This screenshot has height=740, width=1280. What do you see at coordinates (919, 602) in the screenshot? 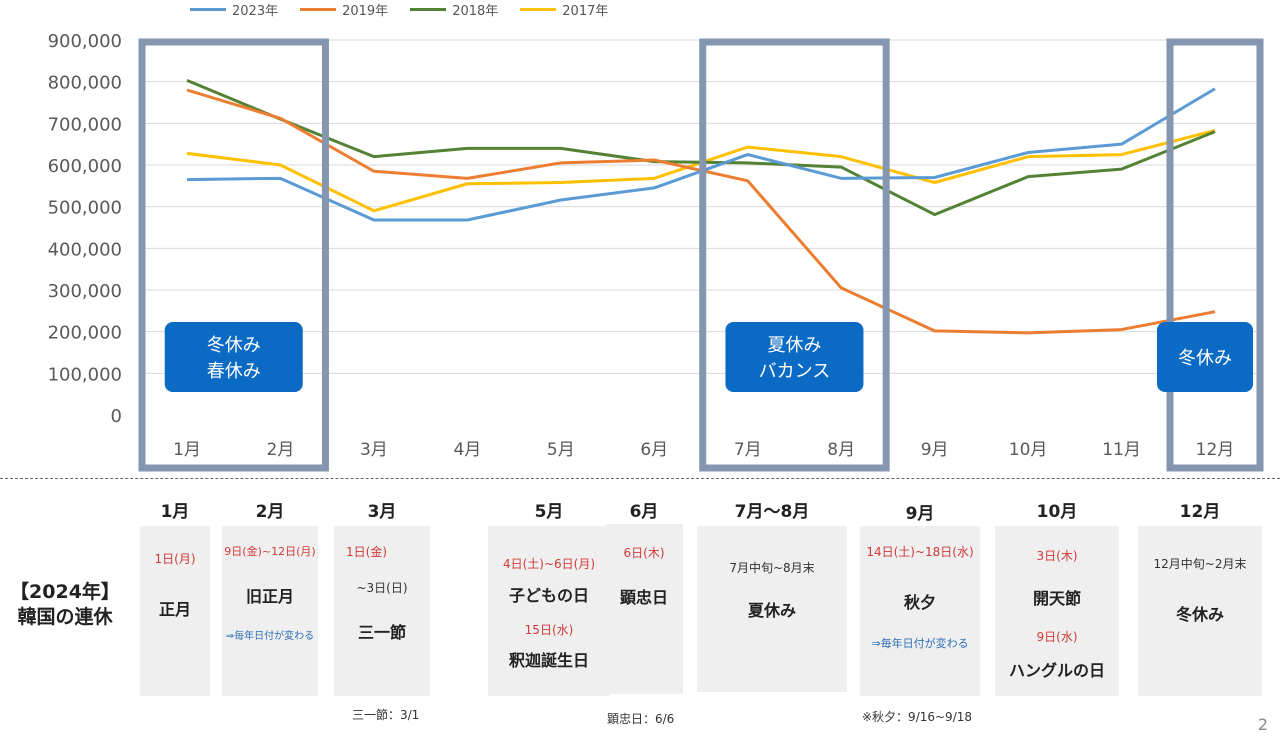
I see `holiday-name: 秋夕` at bounding box center [919, 602].